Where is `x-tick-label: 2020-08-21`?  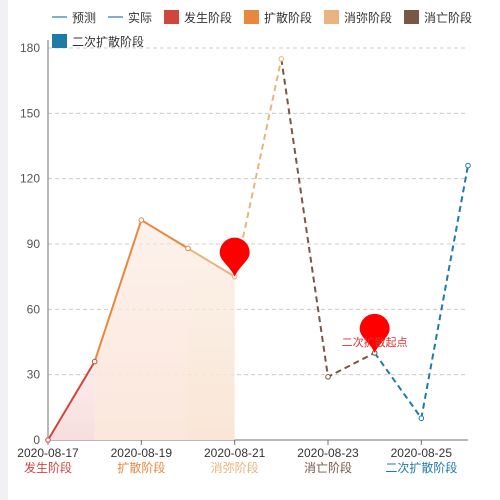
x-tick-label: 2020-08-21 is located at coordinates (235, 453).